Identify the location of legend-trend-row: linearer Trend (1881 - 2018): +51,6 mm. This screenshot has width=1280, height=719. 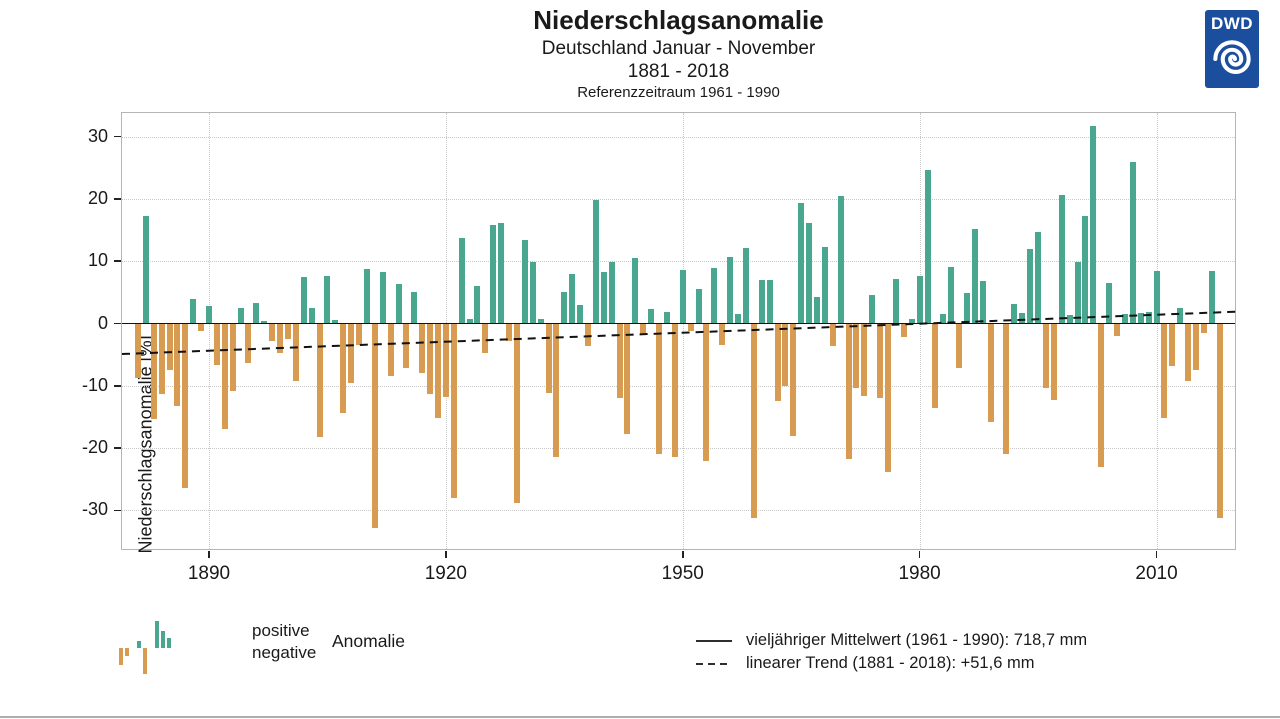
(891, 663).